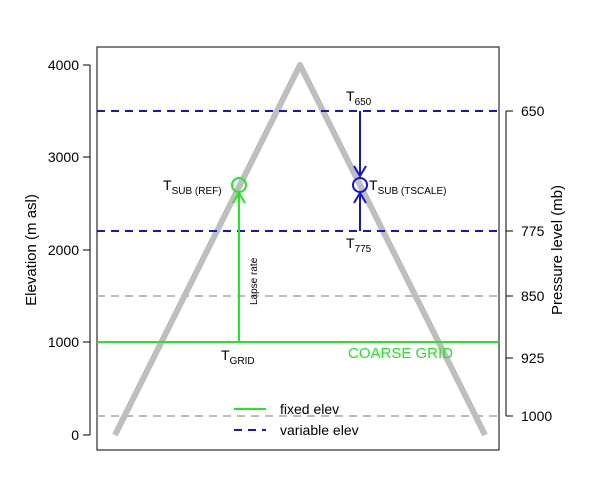  I want to click on legend: fixed elev variable elev, so click(296, 419).